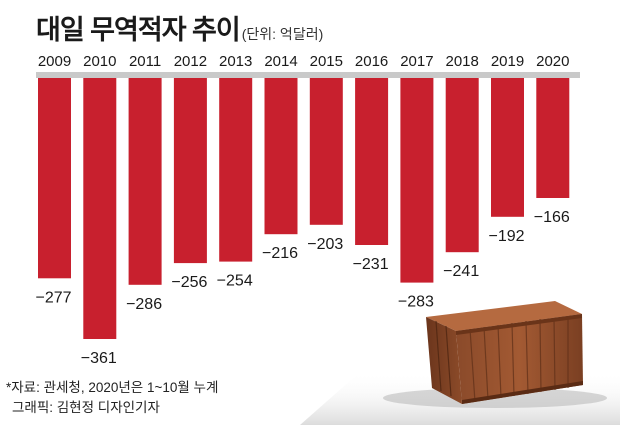  Describe the element at coordinates (371, 264) in the screenshot. I see `value-label: −231` at that location.